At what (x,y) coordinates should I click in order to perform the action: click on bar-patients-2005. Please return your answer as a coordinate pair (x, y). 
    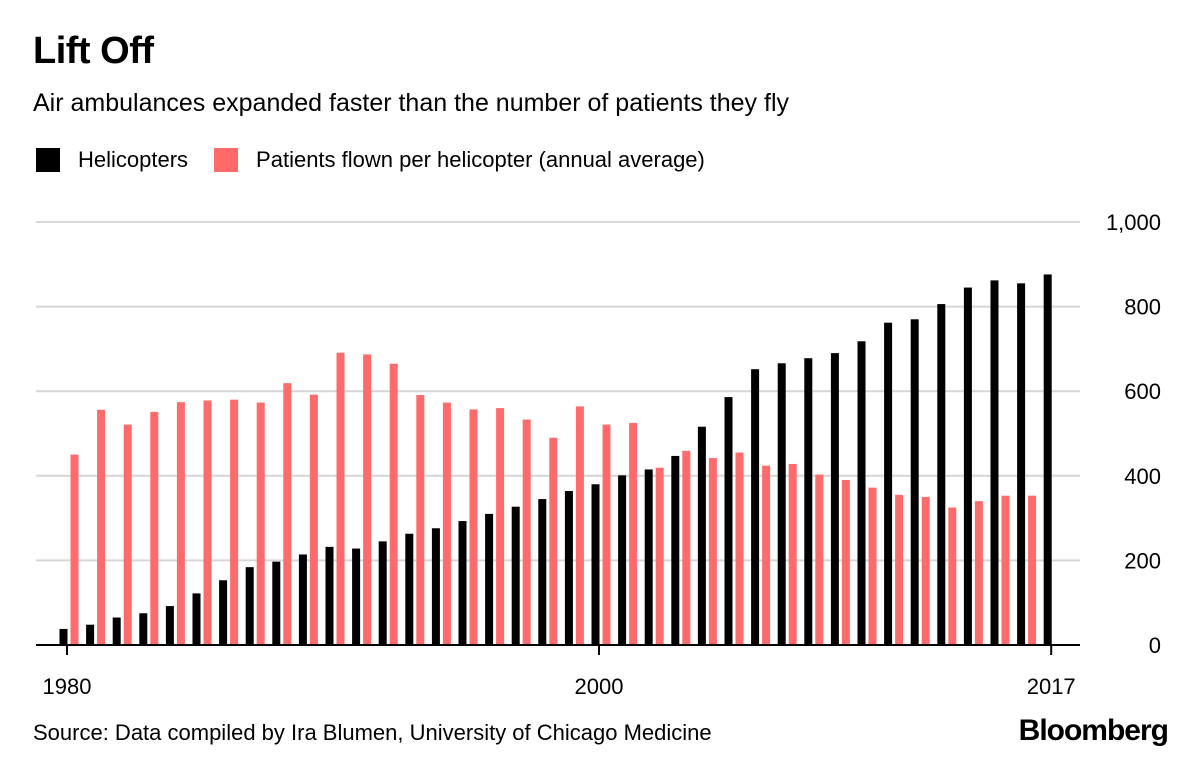
    Looking at the image, I should click on (739, 548).